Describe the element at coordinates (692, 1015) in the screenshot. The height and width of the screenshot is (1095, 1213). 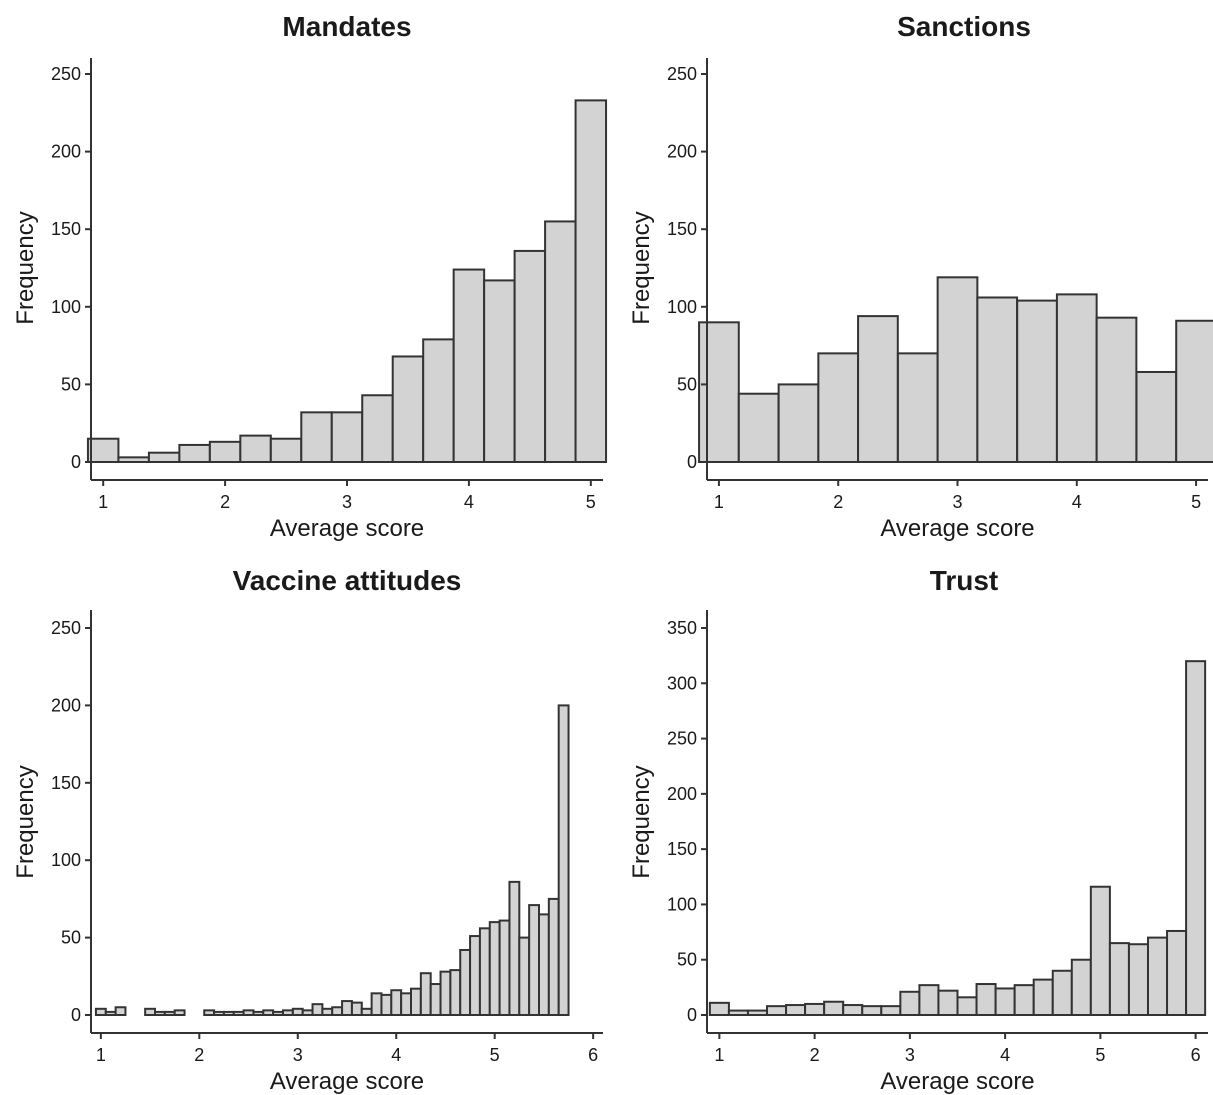
I see `y-tick-label: 0` at that location.